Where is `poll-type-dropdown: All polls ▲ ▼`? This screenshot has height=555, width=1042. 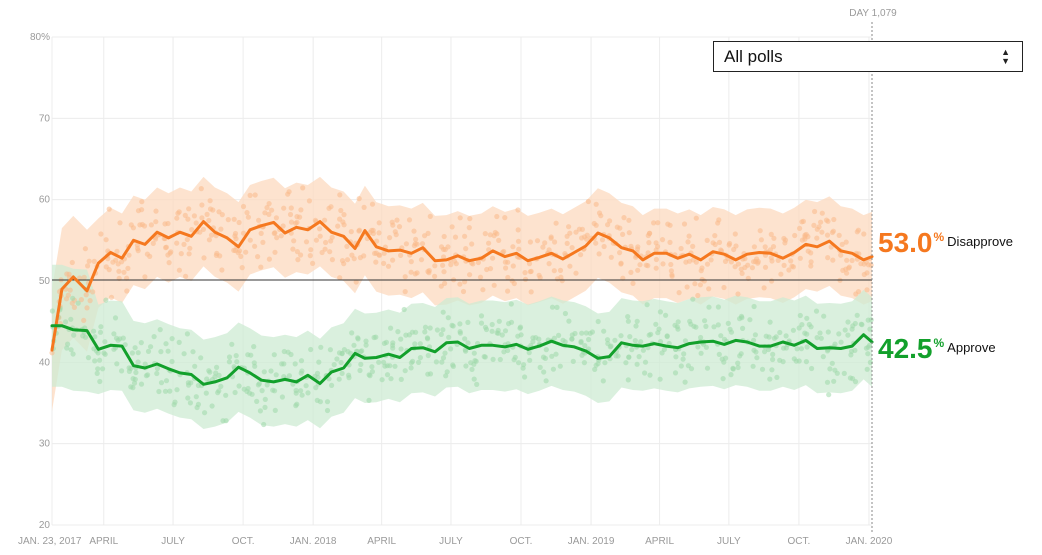 poll-type-dropdown: All polls ▲ ▼ is located at coordinates (868, 56).